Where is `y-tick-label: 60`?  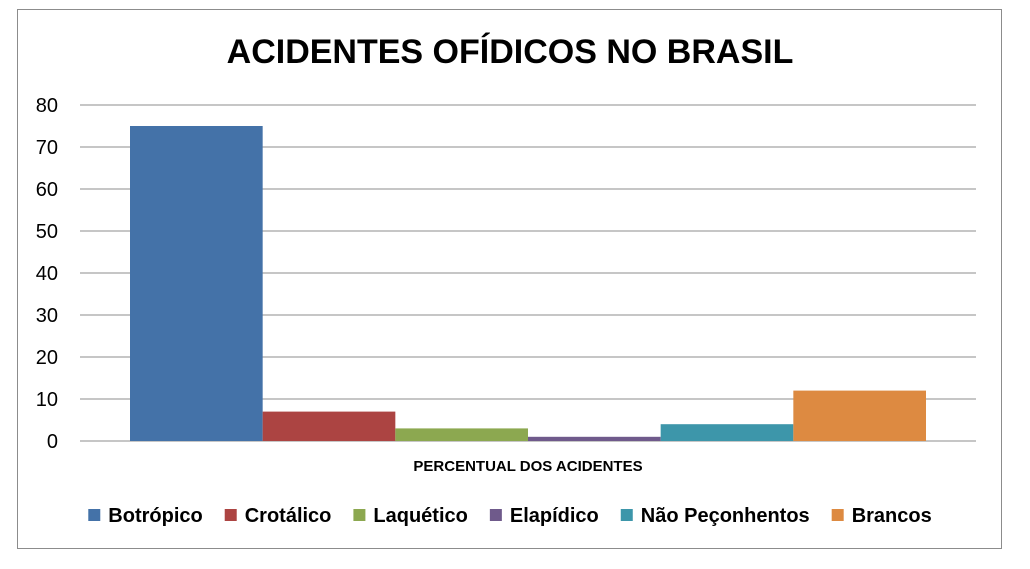 y-tick-label: 60 is located at coordinates (47, 190).